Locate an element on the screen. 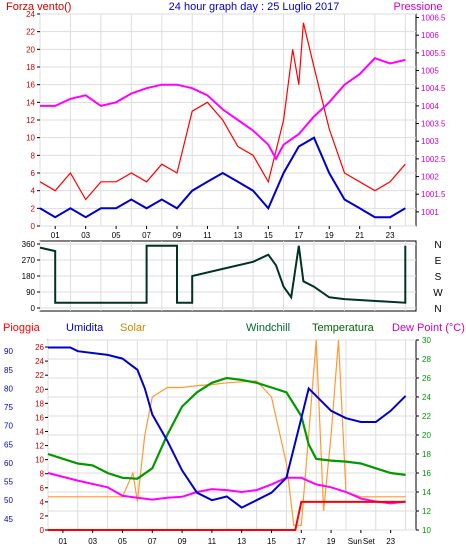 This screenshot has width=466, height=560. legend-label: Umidita is located at coordinates (85, 328).